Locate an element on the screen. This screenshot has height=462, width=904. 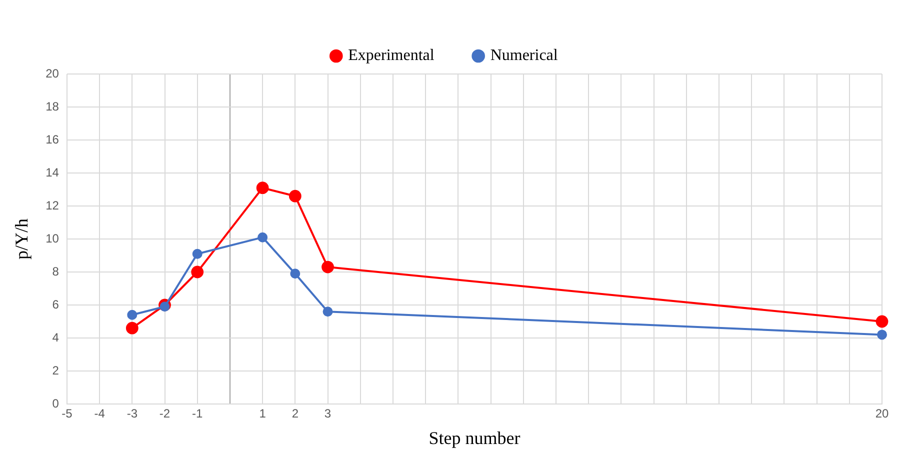
x-tick-label: 20 is located at coordinates (882, 413).